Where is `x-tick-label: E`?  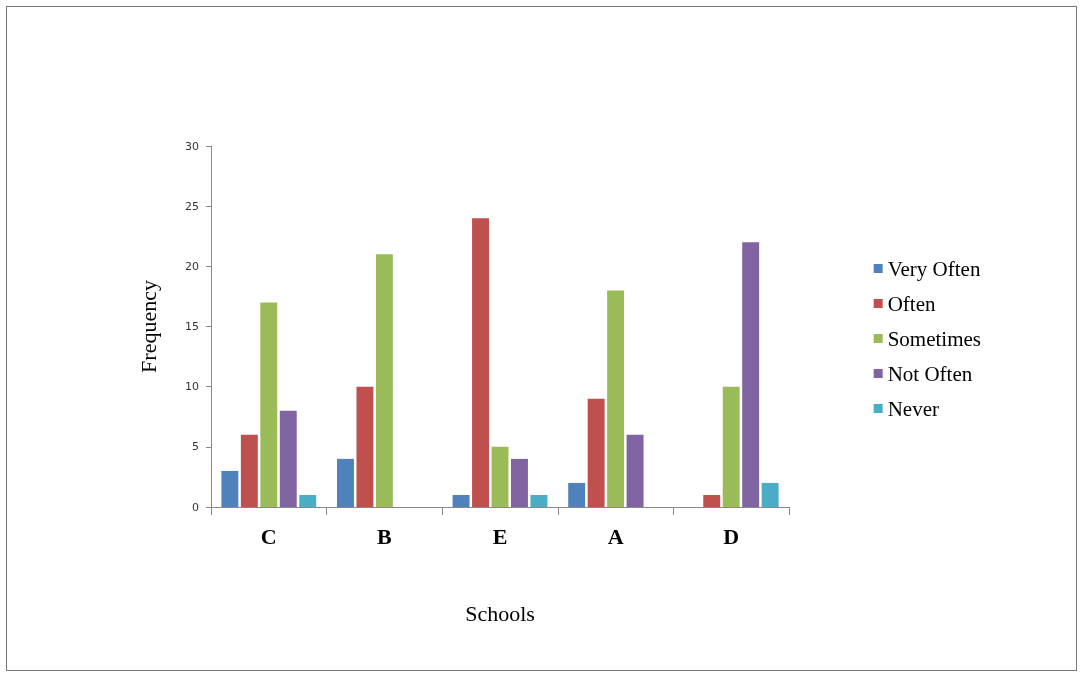 x-tick-label: E is located at coordinates (500, 536).